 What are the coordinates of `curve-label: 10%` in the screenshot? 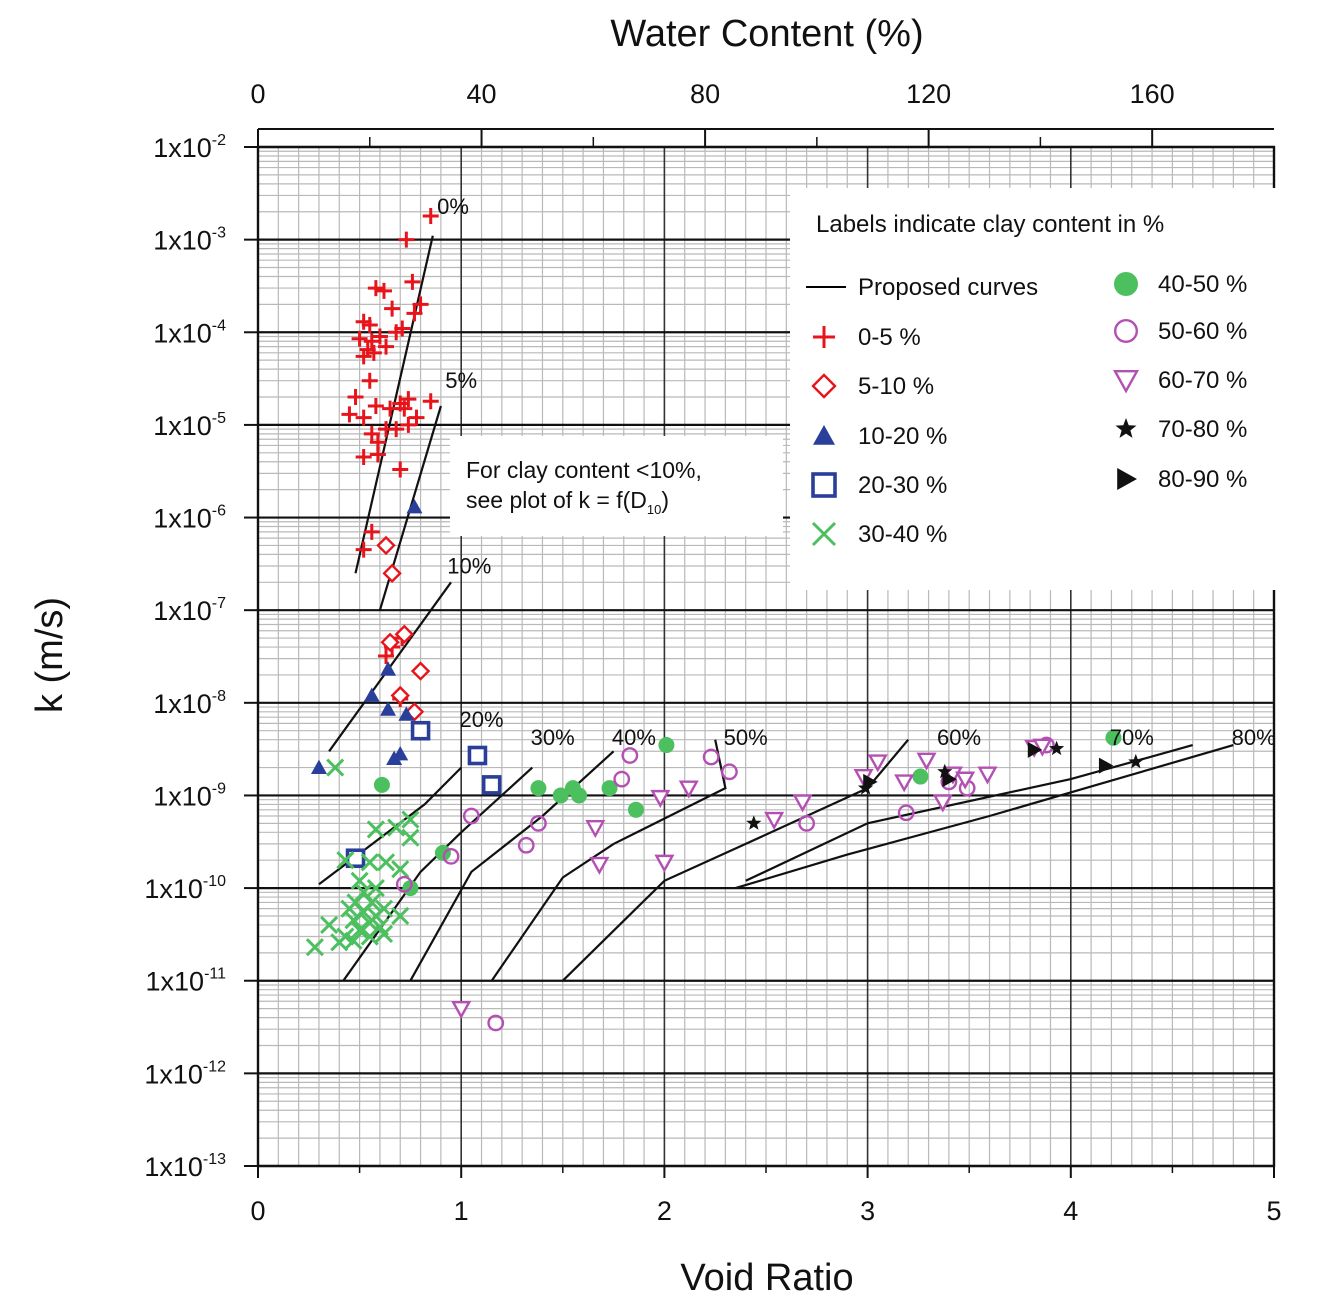 It's located at (469, 565).